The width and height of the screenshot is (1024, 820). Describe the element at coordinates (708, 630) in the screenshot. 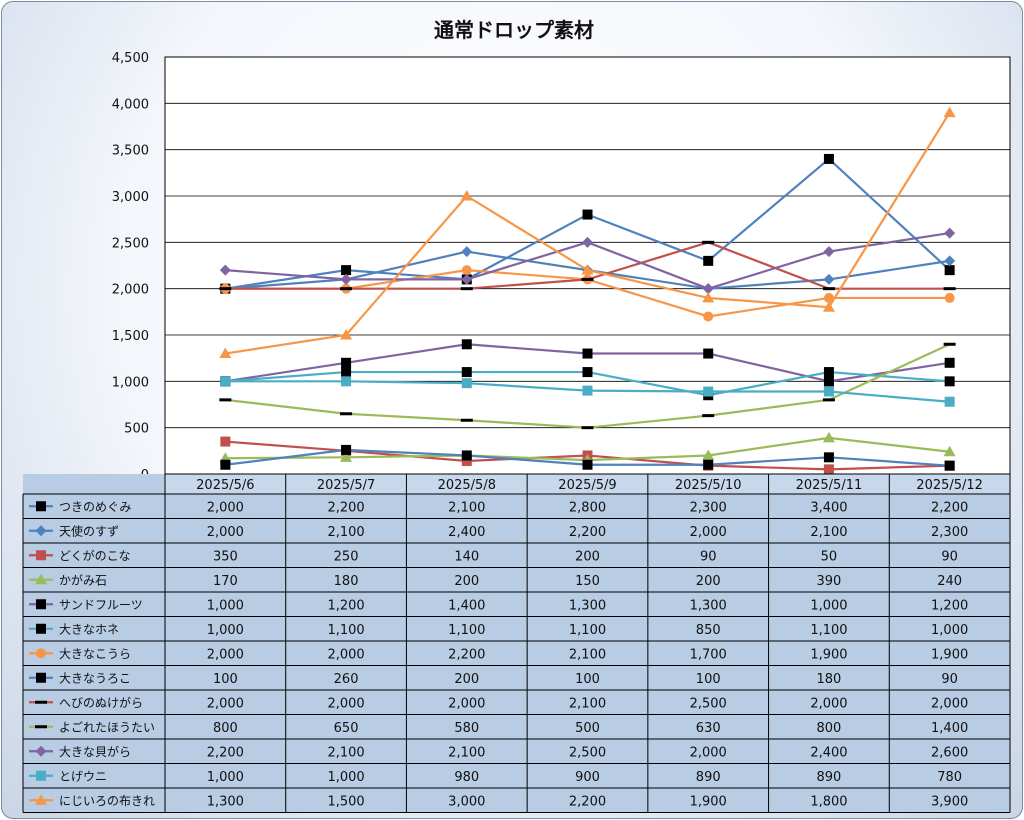

I see `table-cell-value: 850` at that location.